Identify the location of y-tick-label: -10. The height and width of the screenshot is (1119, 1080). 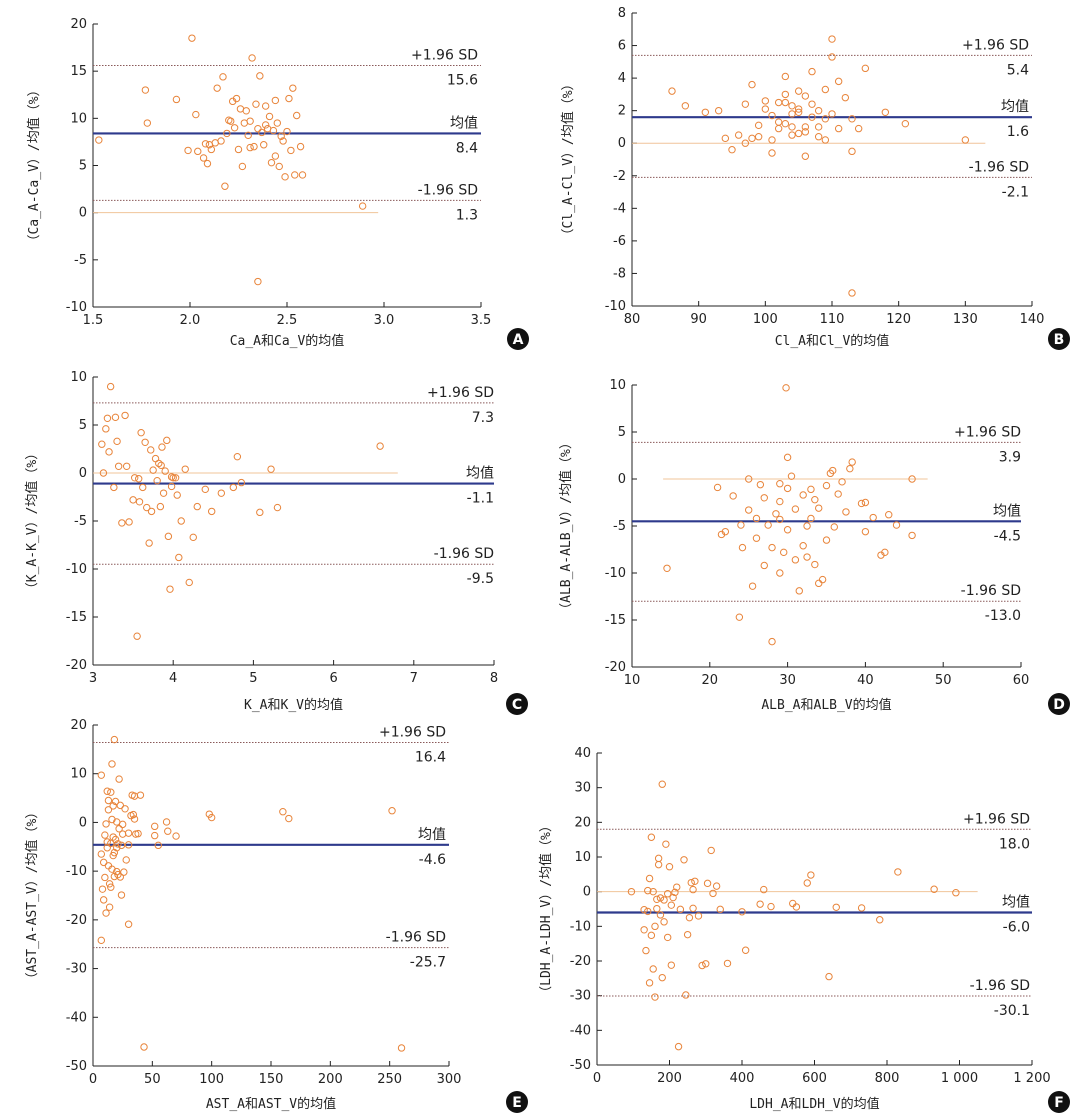
(615, 306).